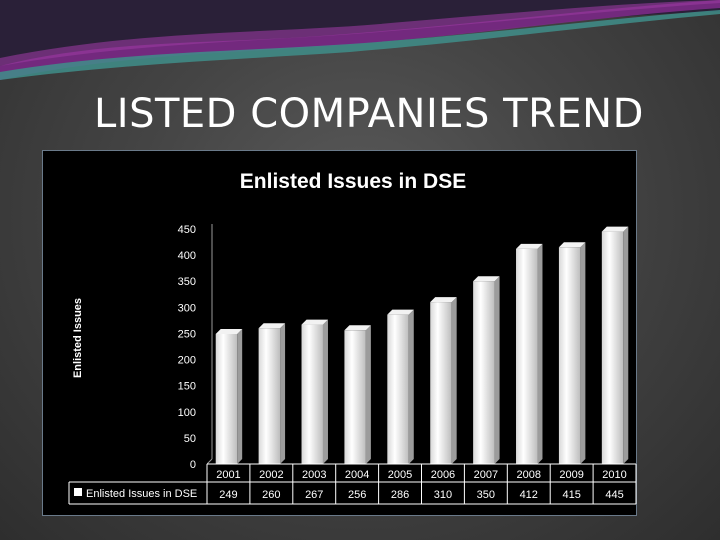  What do you see at coordinates (187, 282) in the screenshot?
I see `y-tick-label: 350` at bounding box center [187, 282].